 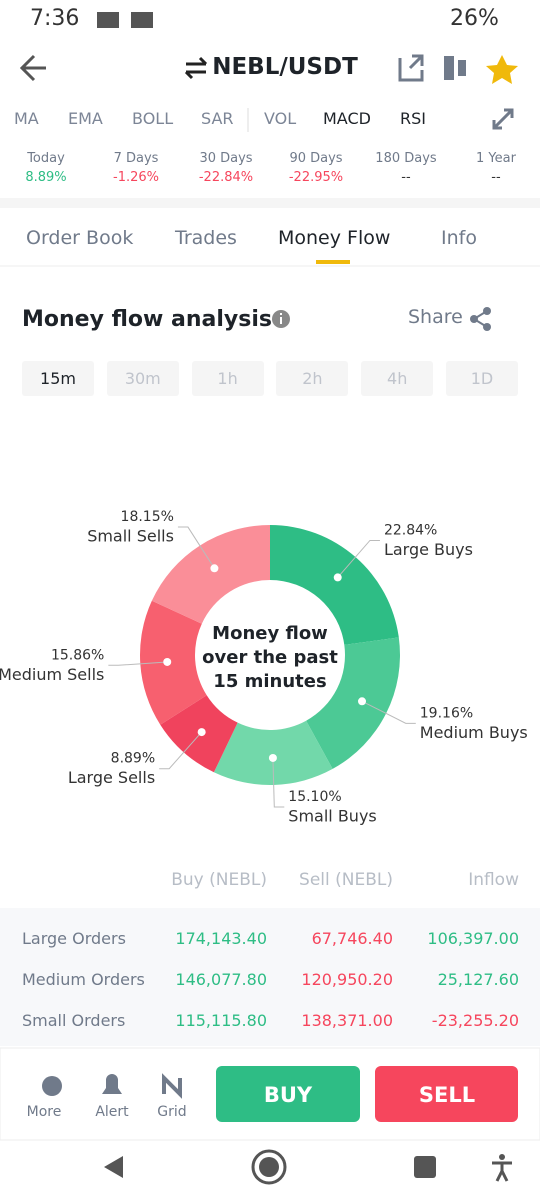 I want to click on indicator-tab: BOLL, so click(x=153, y=118).